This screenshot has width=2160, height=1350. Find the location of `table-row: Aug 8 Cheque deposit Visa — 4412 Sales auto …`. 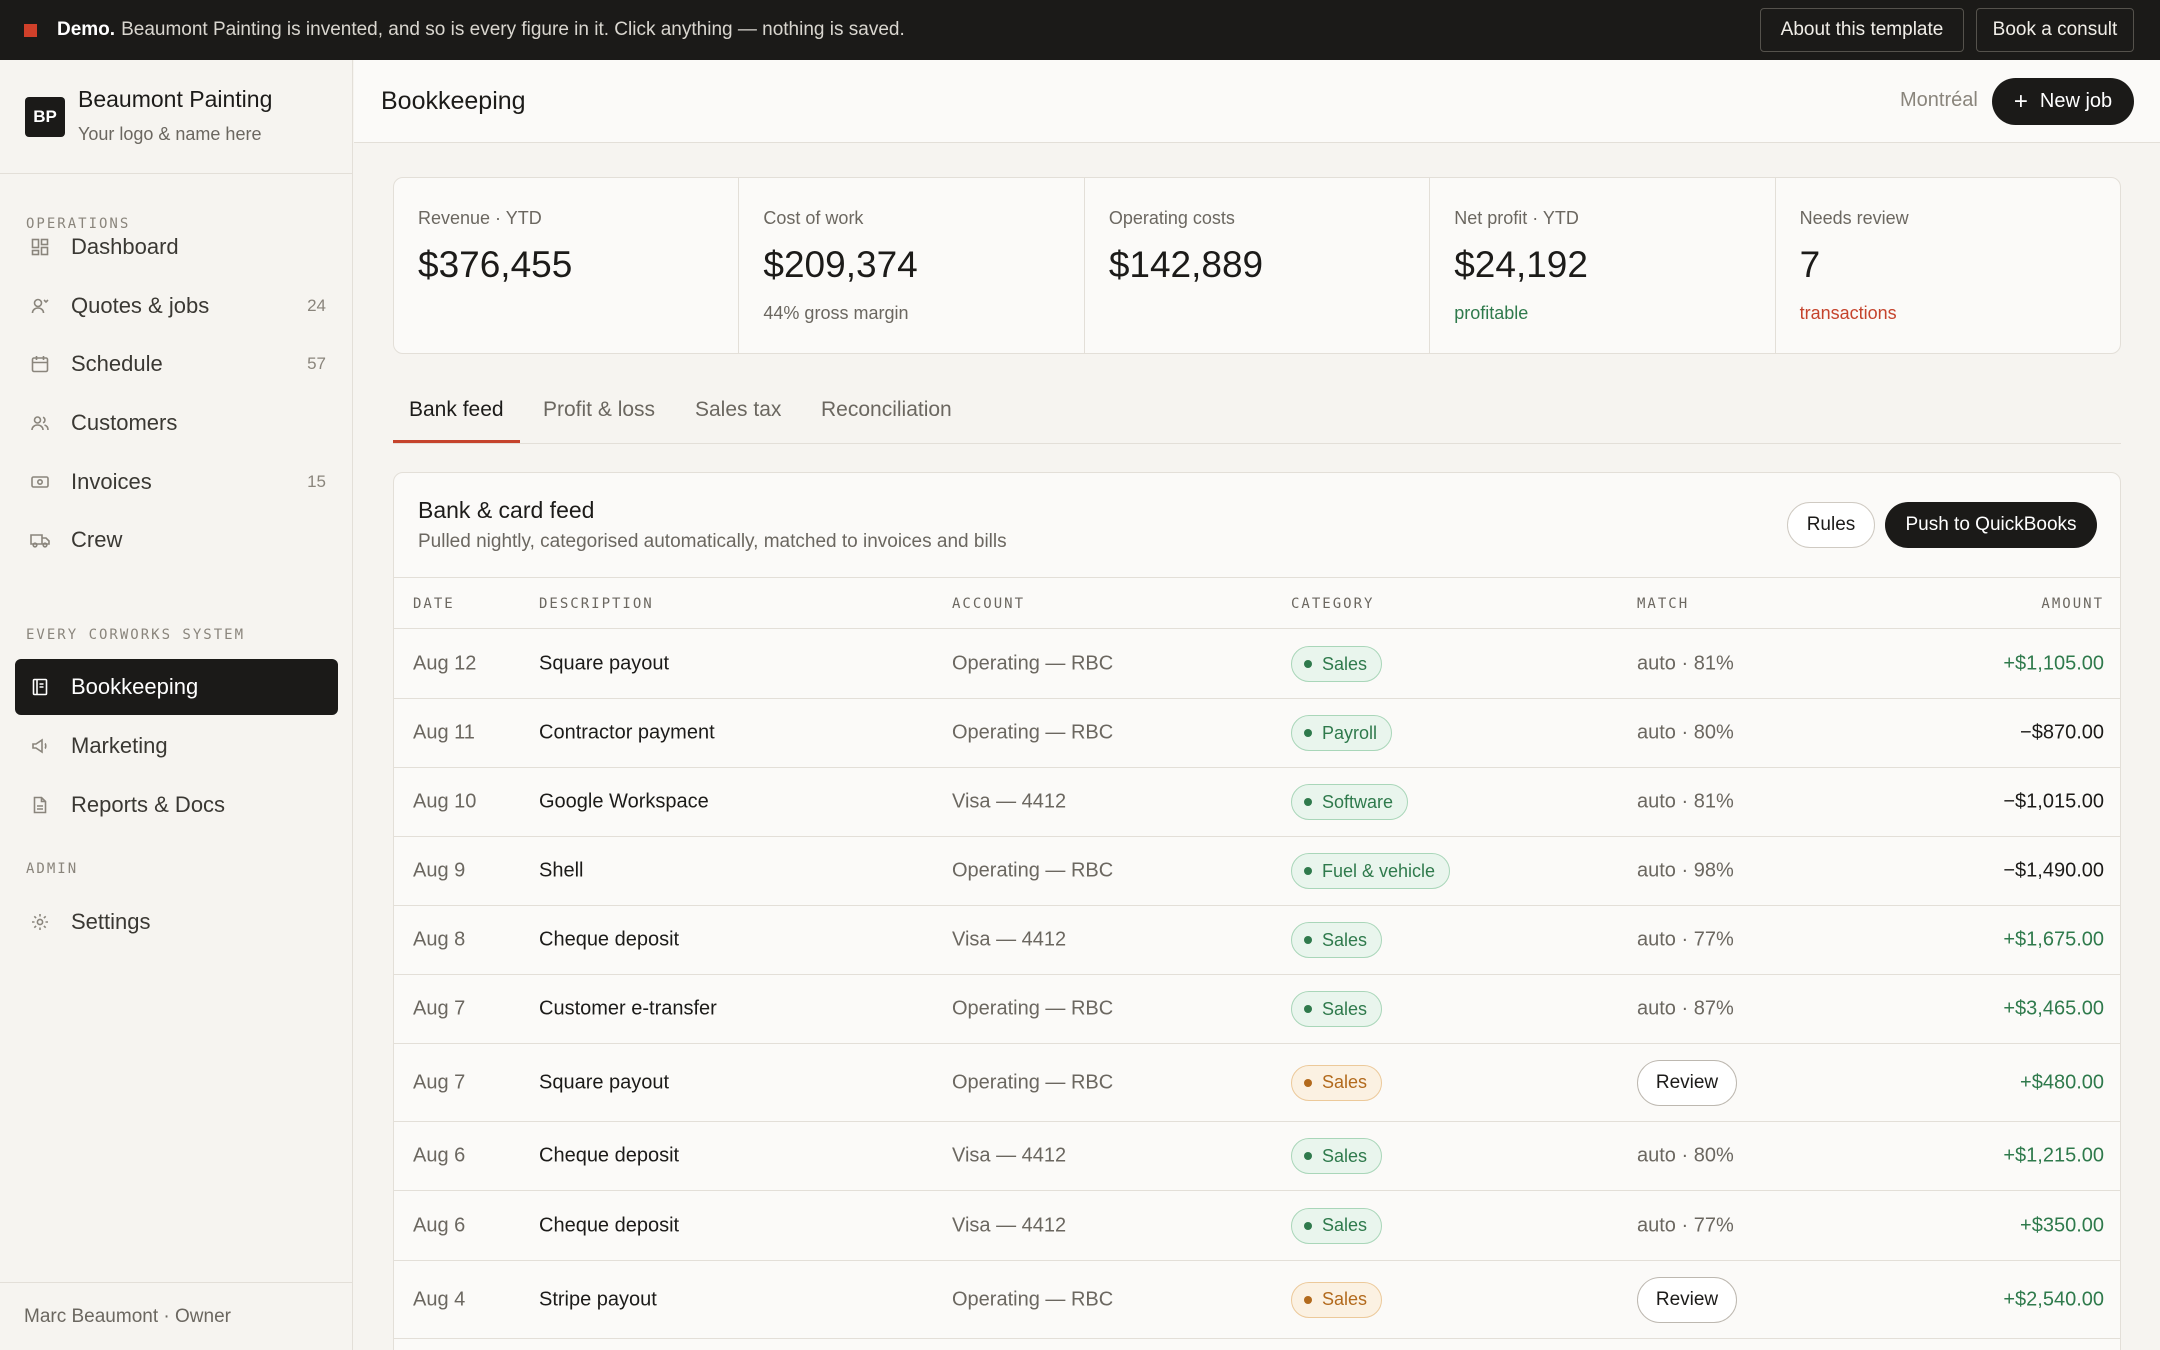

table-row: Aug 8 Cheque deposit Visa — 4412 Sales auto … is located at coordinates (1257, 940).